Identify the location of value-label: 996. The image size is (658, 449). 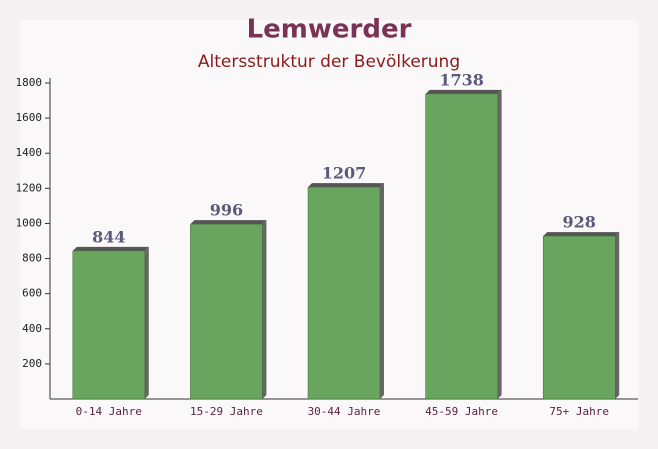
(226, 210).